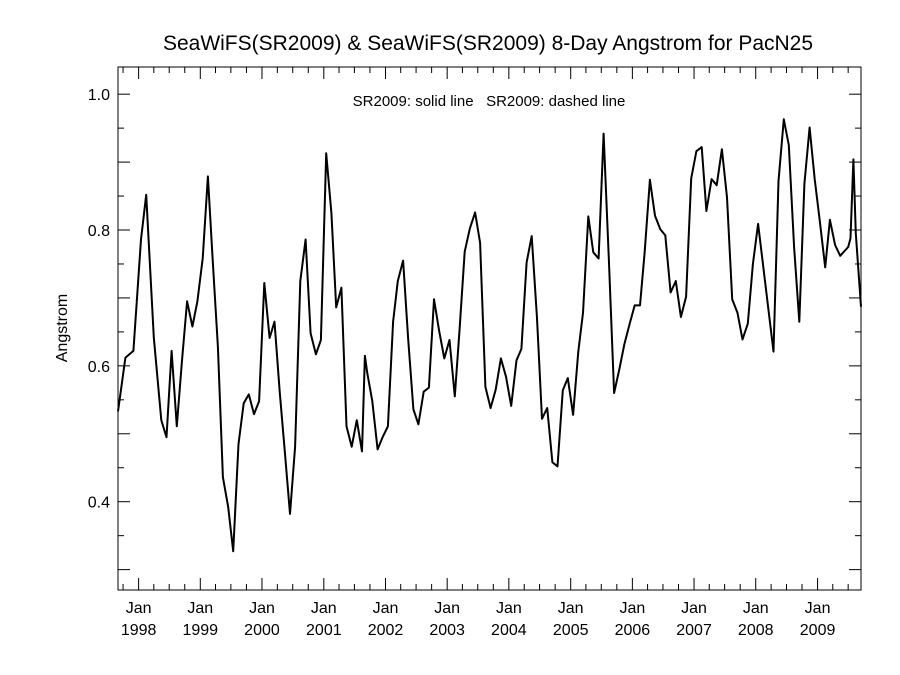  Describe the element at coordinates (818, 630) in the screenshot. I see `x-tick-label-year: 2009` at that location.